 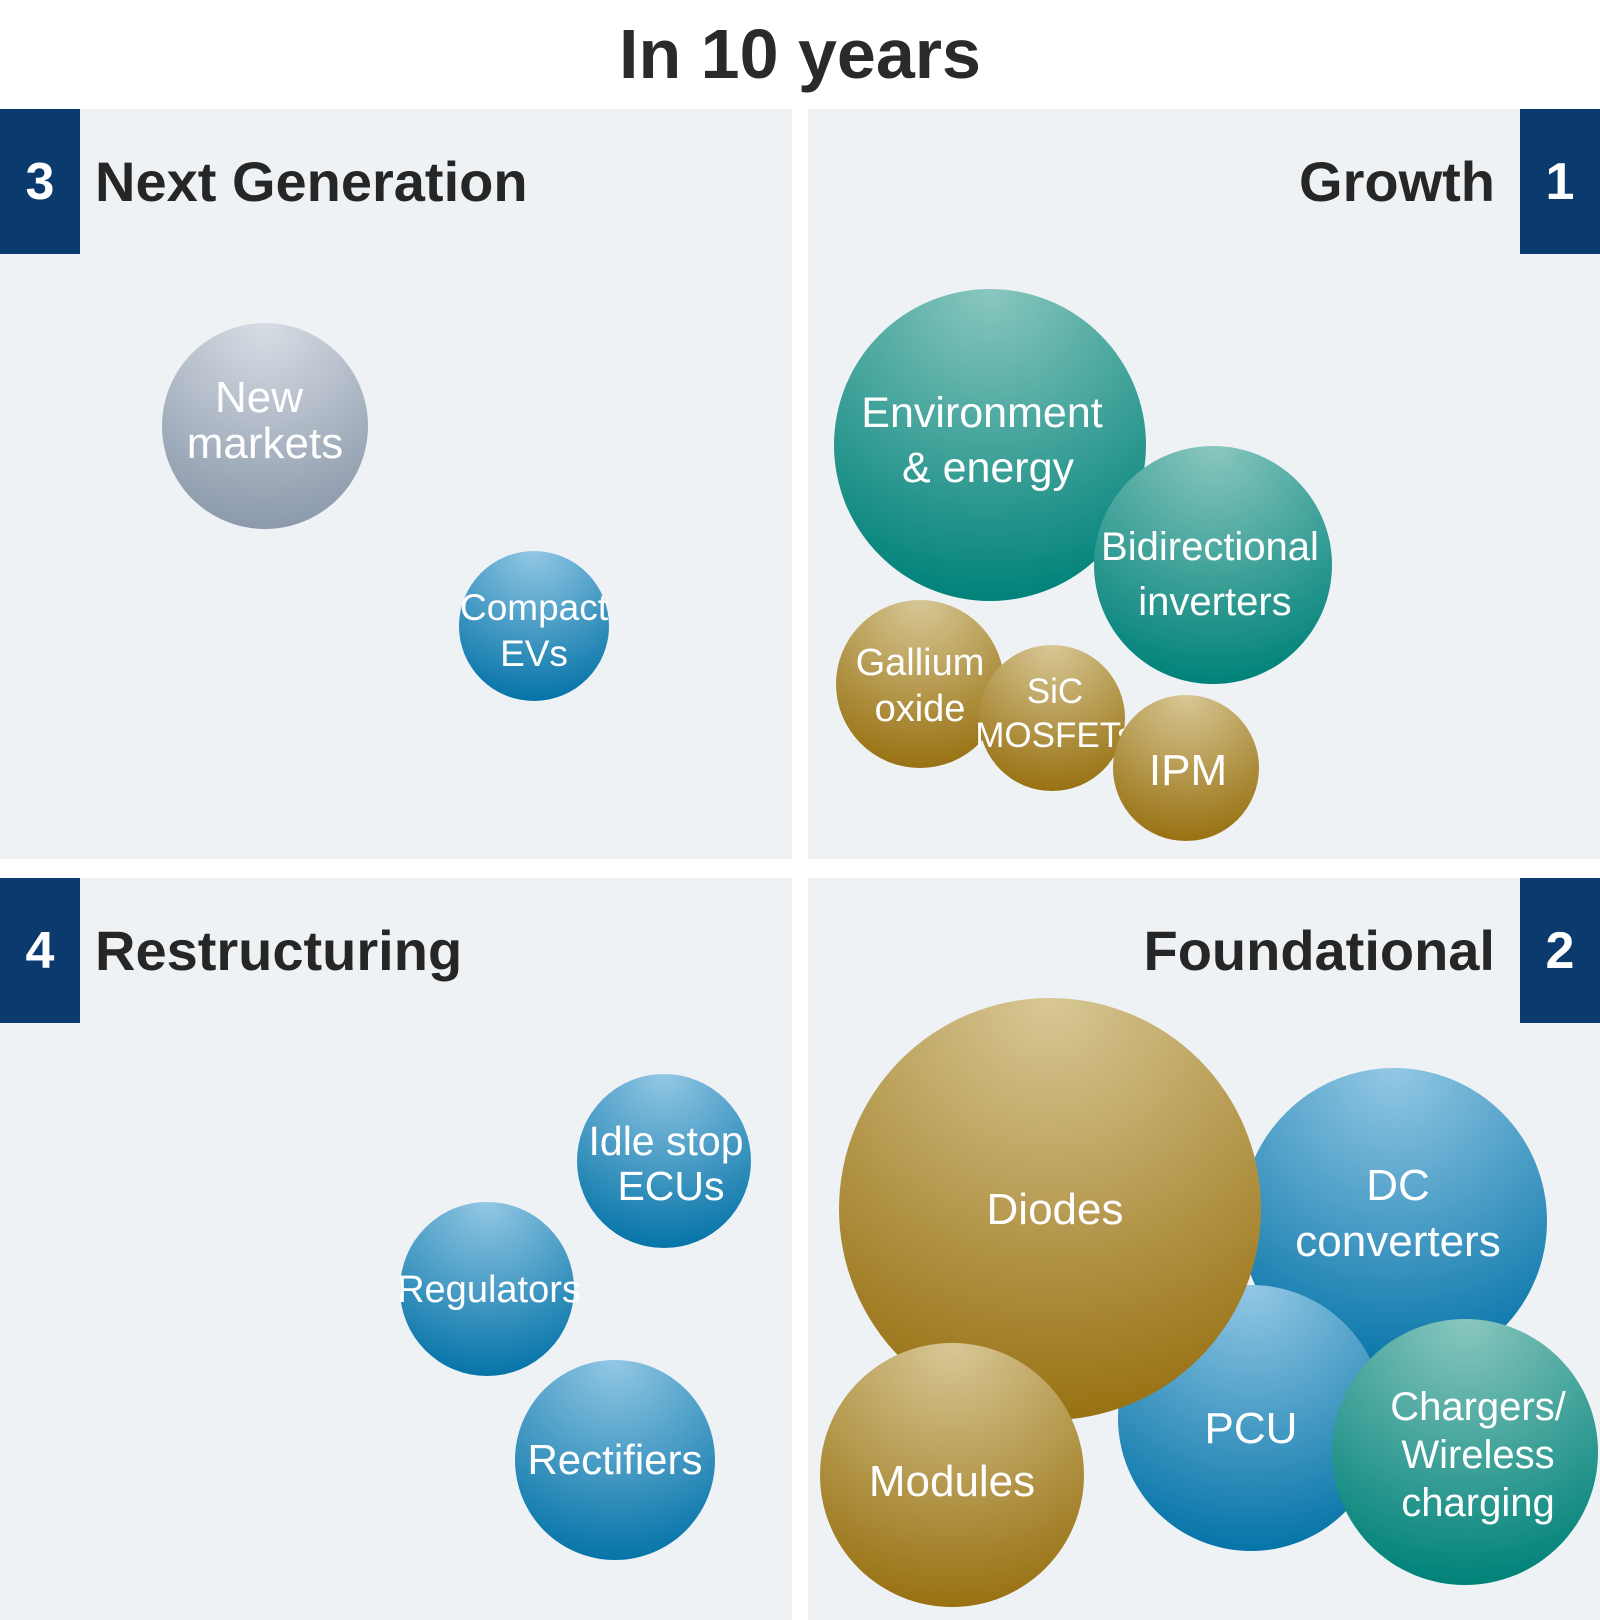 What do you see at coordinates (534, 653) in the screenshot?
I see `svg-text: EVs` at bounding box center [534, 653].